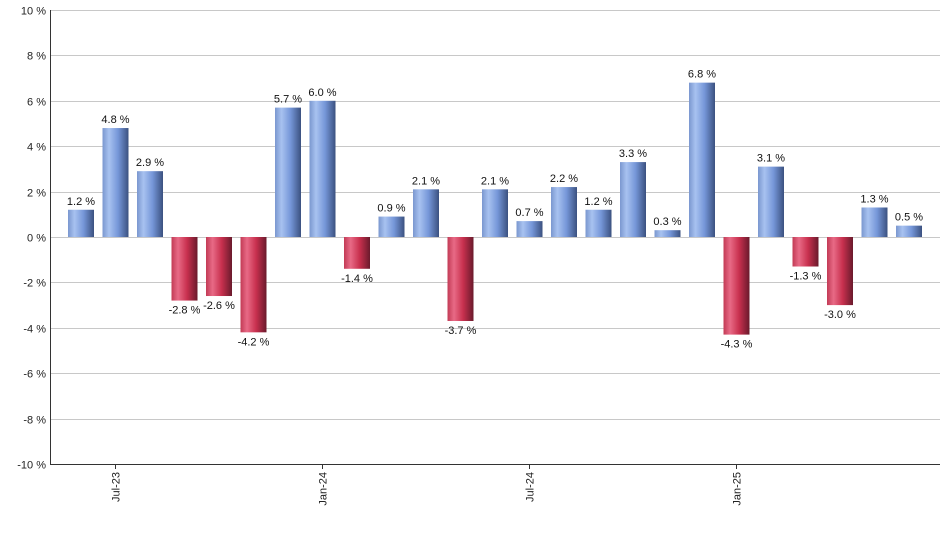 This screenshot has height=550, width=940. What do you see at coordinates (254, 342) in the screenshot?
I see `bar-value-label: -4.2 %` at bounding box center [254, 342].